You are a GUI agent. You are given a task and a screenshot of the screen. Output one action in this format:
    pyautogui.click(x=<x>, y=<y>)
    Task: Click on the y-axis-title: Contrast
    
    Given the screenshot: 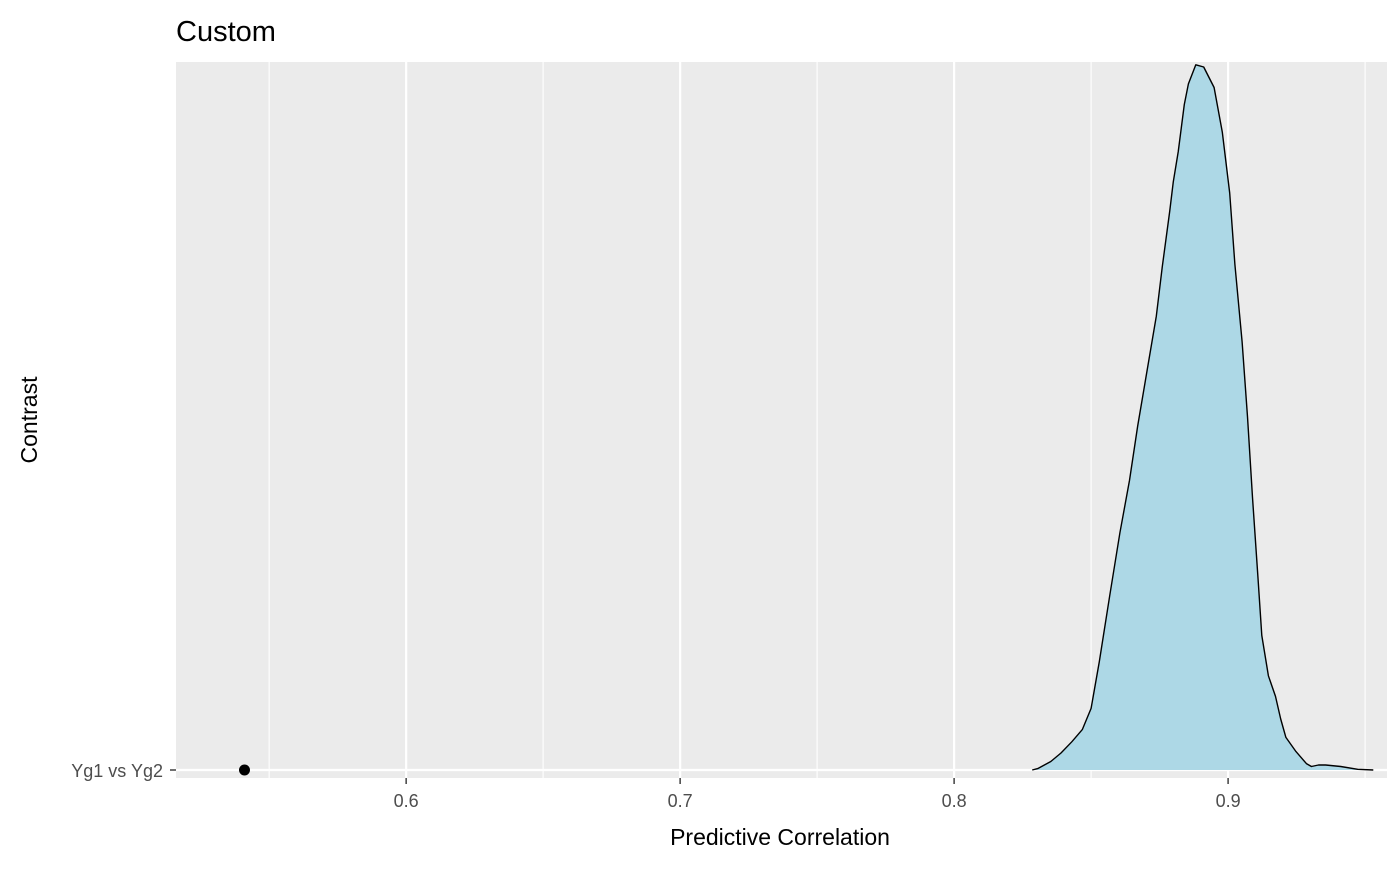 What is the action you would take?
    pyautogui.click(x=29, y=420)
    